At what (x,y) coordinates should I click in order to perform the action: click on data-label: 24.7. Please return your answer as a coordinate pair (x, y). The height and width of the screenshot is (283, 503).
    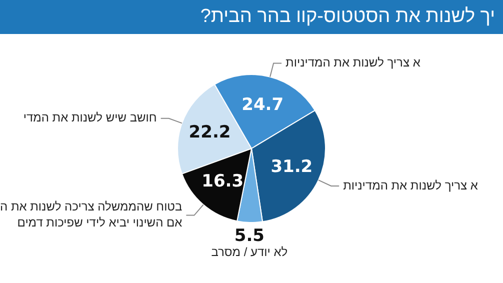
    Looking at the image, I should click on (263, 104).